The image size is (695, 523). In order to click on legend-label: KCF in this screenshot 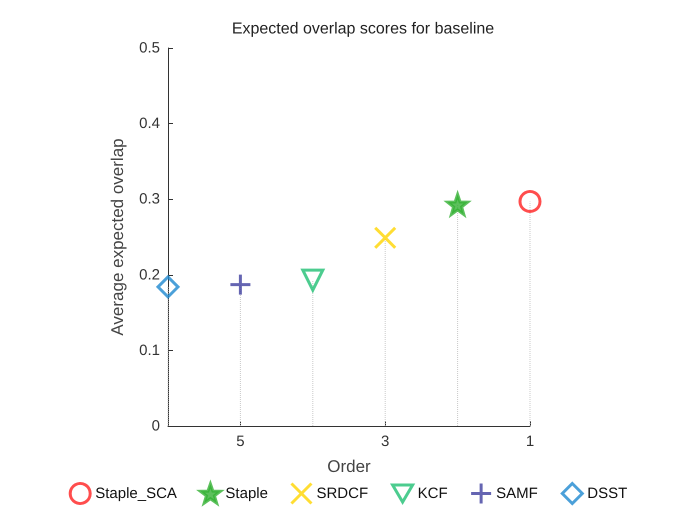, I will do `click(433, 493)`.